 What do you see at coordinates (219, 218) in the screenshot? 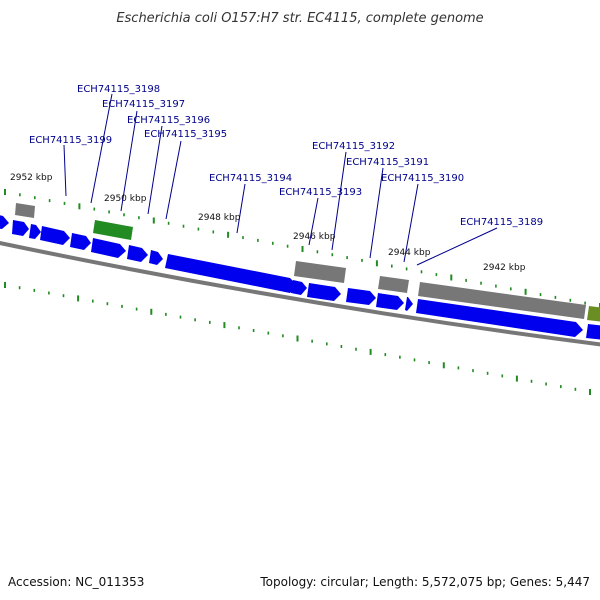
I see `kbp-label-2948: 2948 kbp` at bounding box center [219, 218].